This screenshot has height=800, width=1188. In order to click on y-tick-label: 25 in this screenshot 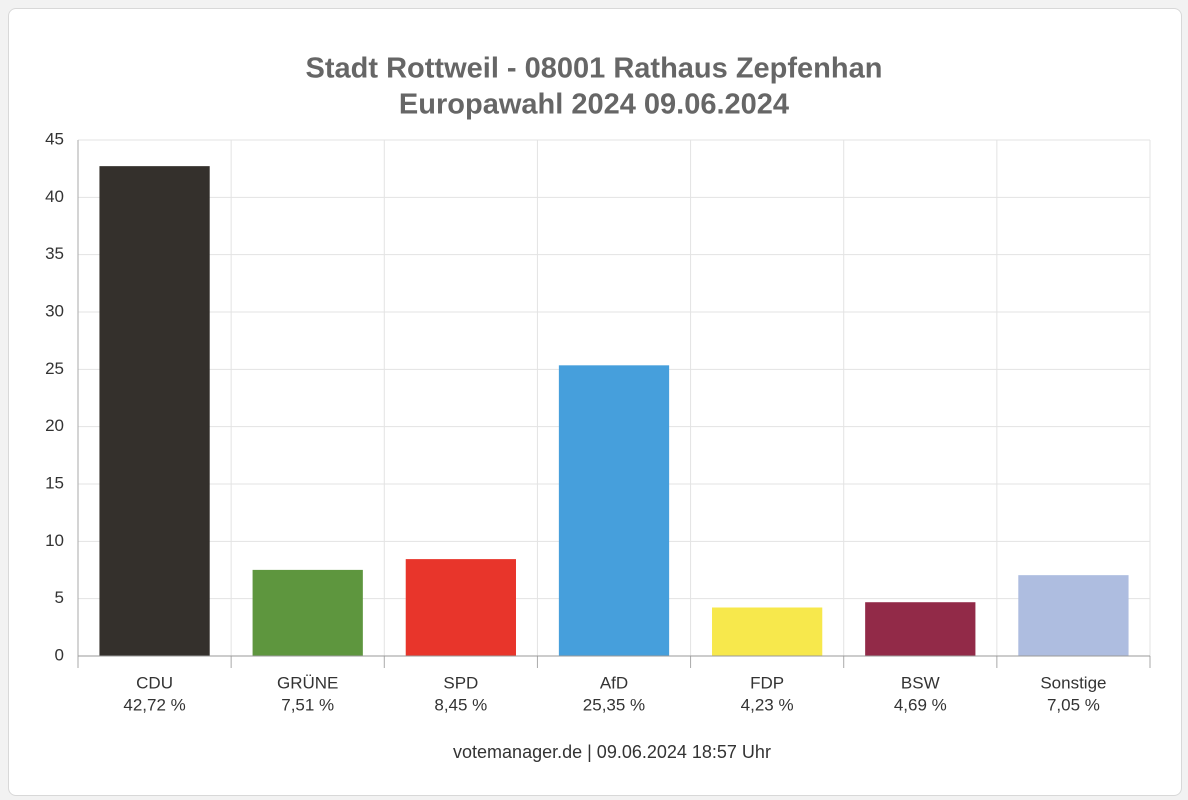, I will do `click(54, 368)`.